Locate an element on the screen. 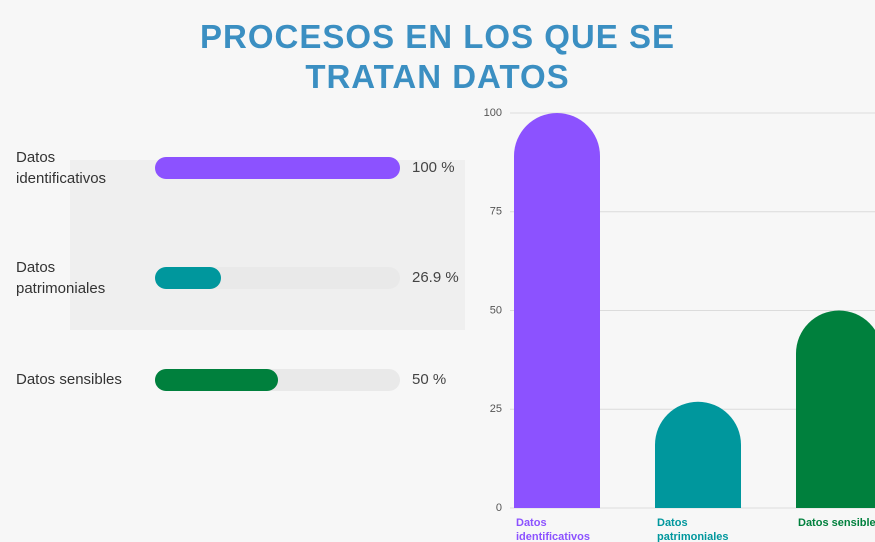  title-line: TRATAN DATOS is located at coordinates (437, 76).